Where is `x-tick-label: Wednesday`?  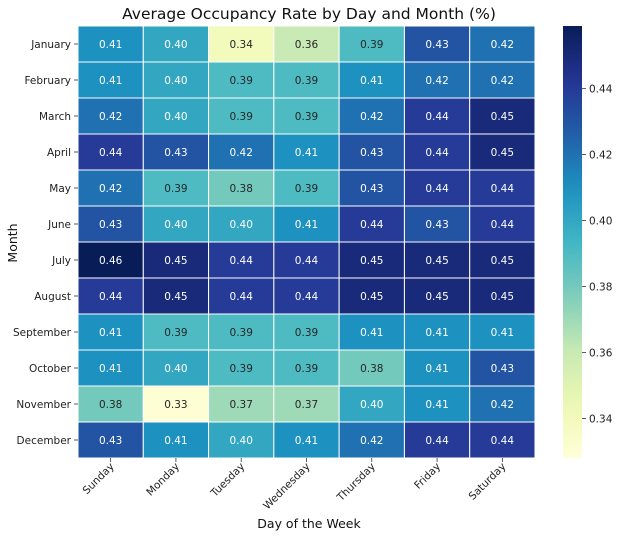
x-tick-label: Wednesday is located at coordinates (286, 486).